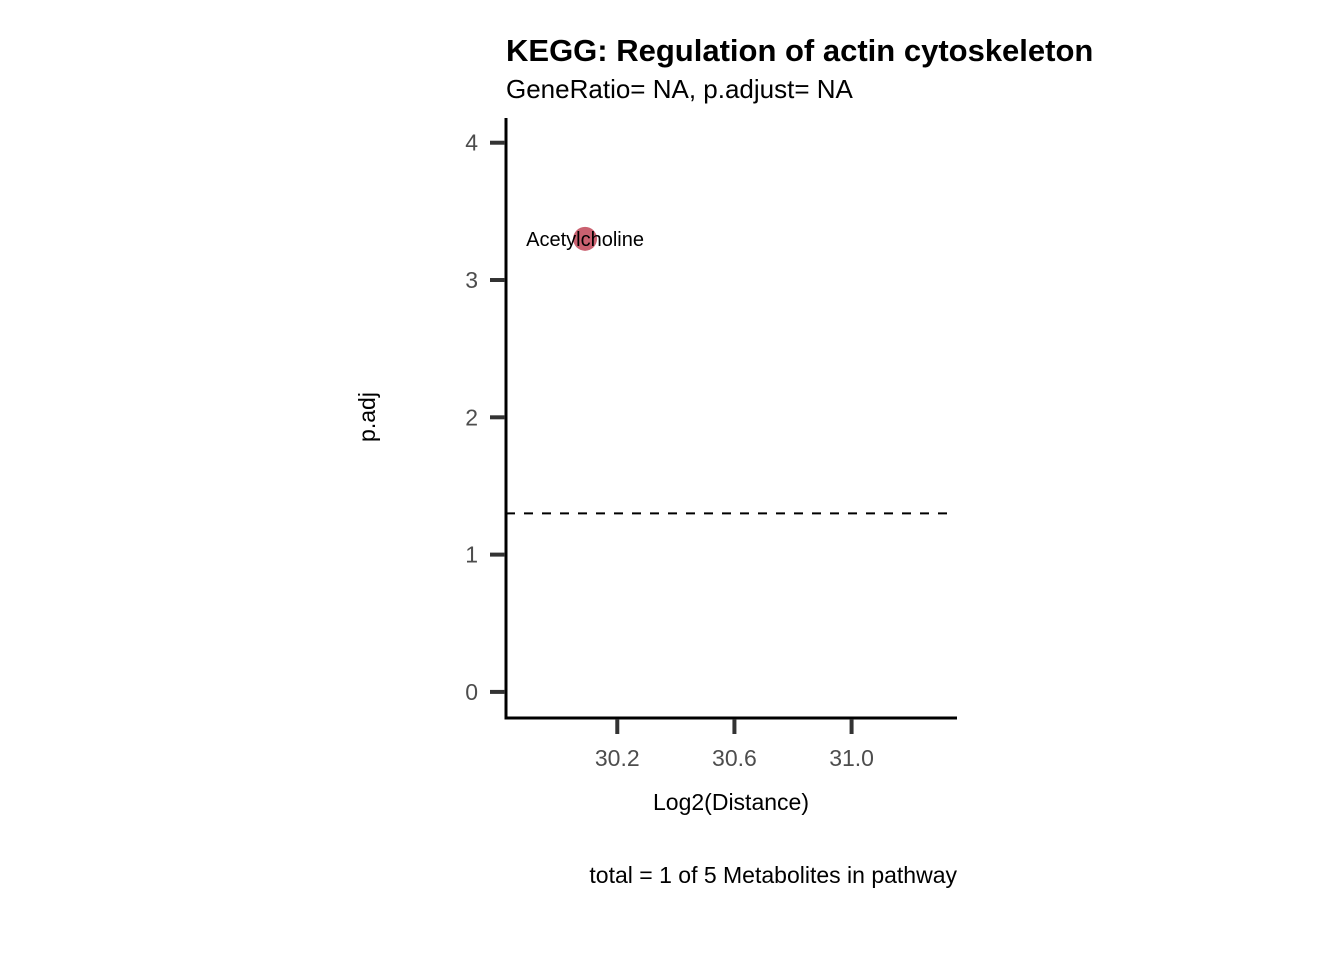 The width and height of the screenshot is (1344, 960). I want to click on x-axis-title: Log2(Distance), so click(731, 802).